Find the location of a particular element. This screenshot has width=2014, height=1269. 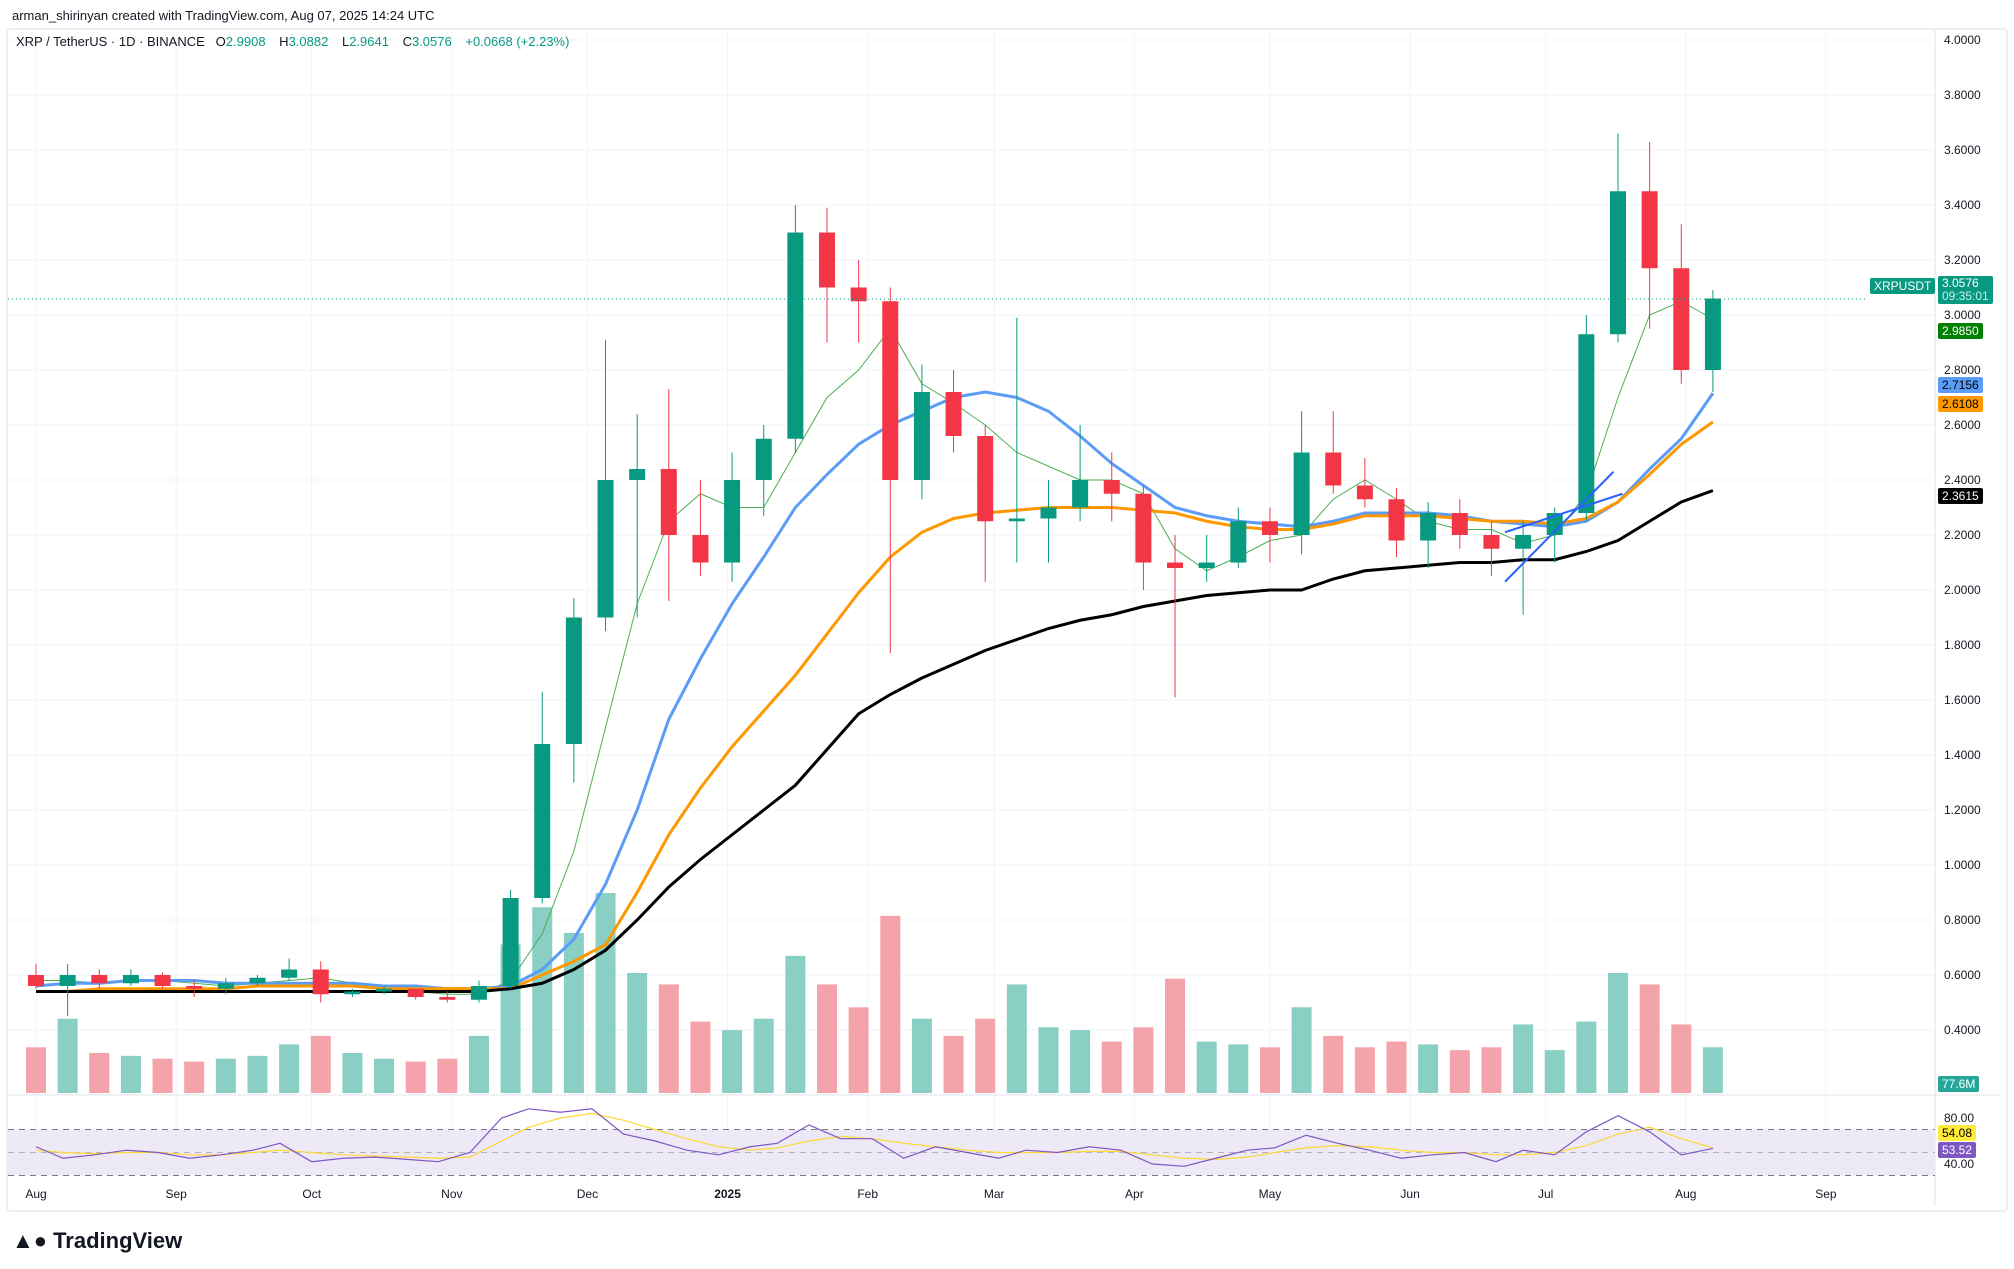

y-tick-label: 3.4000 is located at coordinates (1962, 205).